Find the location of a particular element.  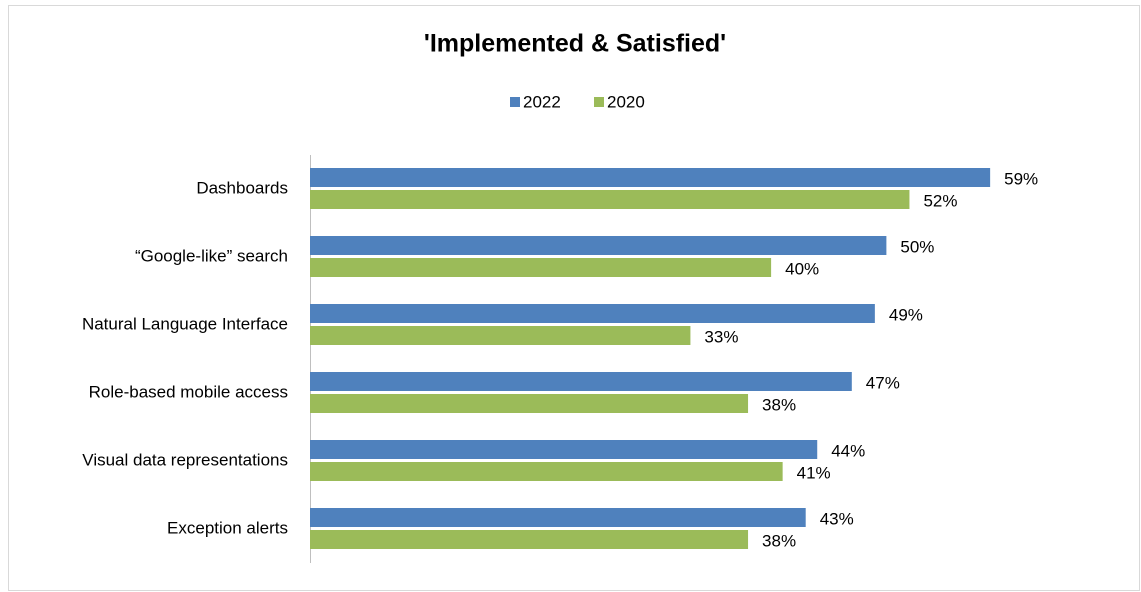

category-label: Dashboards is located at coordinates (242, 187).